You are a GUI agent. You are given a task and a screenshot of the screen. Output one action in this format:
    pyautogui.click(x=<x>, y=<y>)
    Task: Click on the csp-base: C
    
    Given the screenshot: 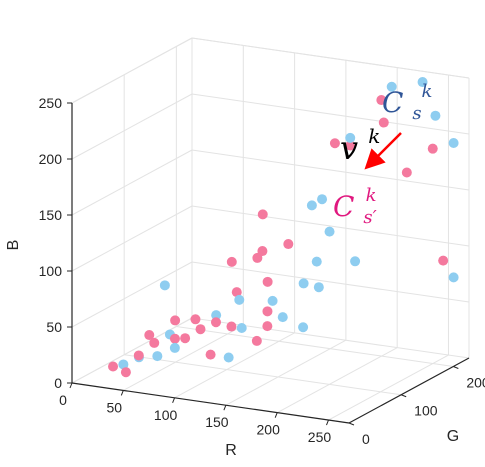 What is the action you would take?
    pyautogui.click(x=343, y=206)
    